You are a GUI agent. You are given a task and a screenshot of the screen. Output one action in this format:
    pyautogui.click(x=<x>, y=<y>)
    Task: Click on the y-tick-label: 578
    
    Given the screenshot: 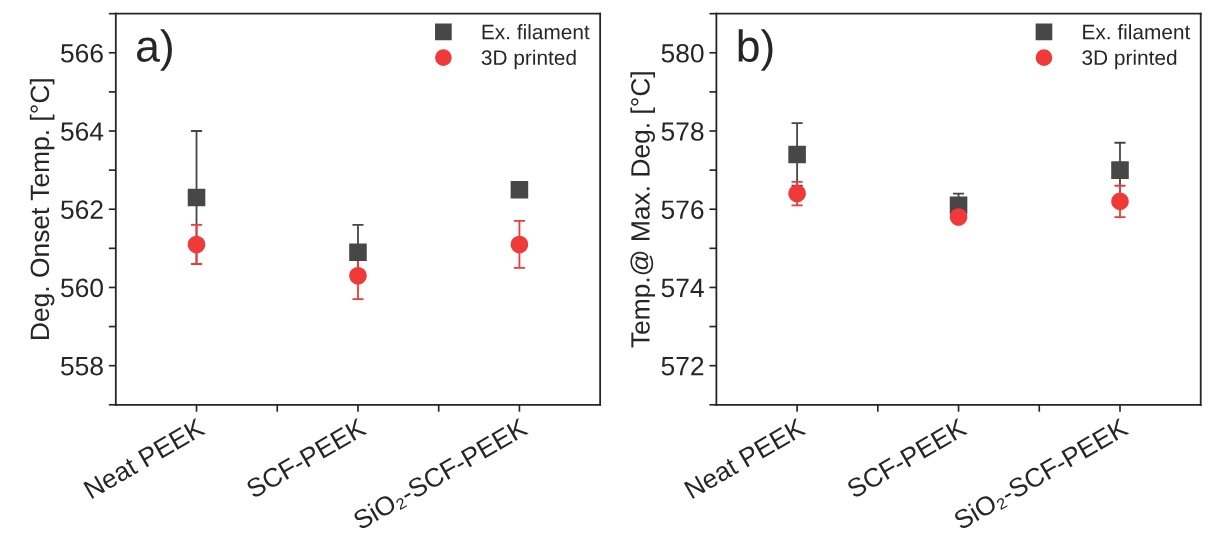 What is the action you would take?
    pyautogui.click(x=682, y=131)
    